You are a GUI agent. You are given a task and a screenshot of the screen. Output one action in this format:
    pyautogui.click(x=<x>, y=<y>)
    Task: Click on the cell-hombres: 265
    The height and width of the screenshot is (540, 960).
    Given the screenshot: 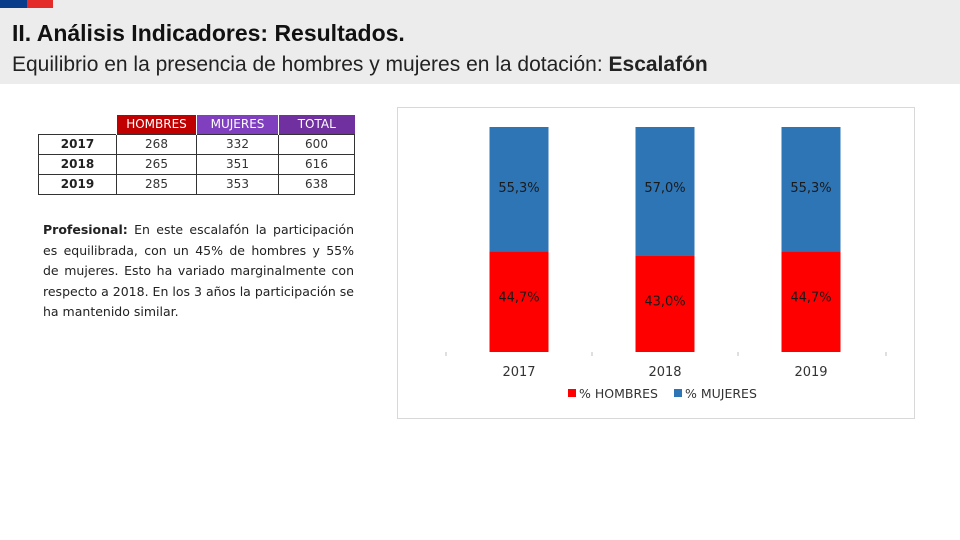 What is the action you would take?
    pyautogui.click(x=156, y=164)
    